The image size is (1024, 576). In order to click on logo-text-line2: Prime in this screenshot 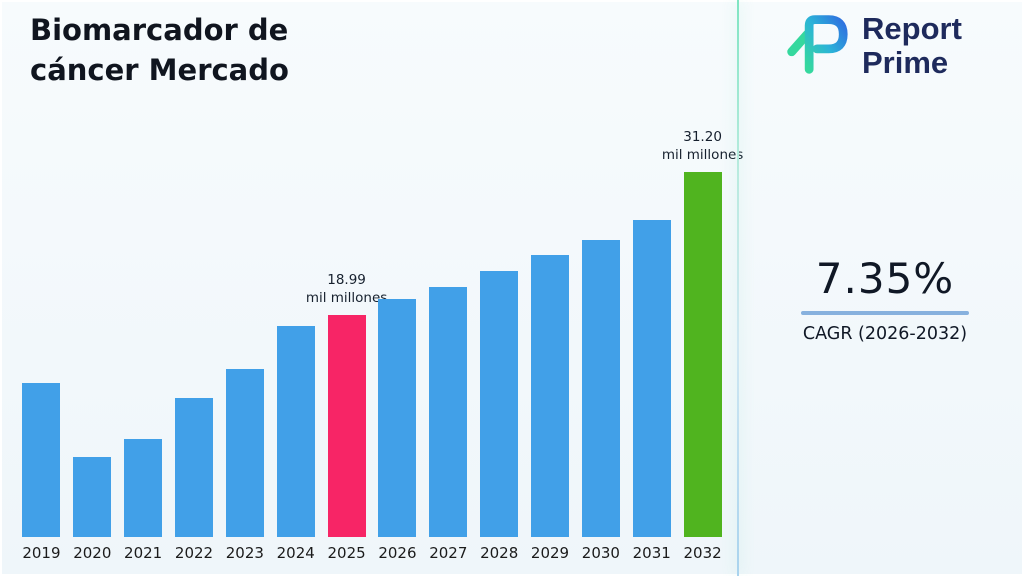, I will do `click(905, 63)`.